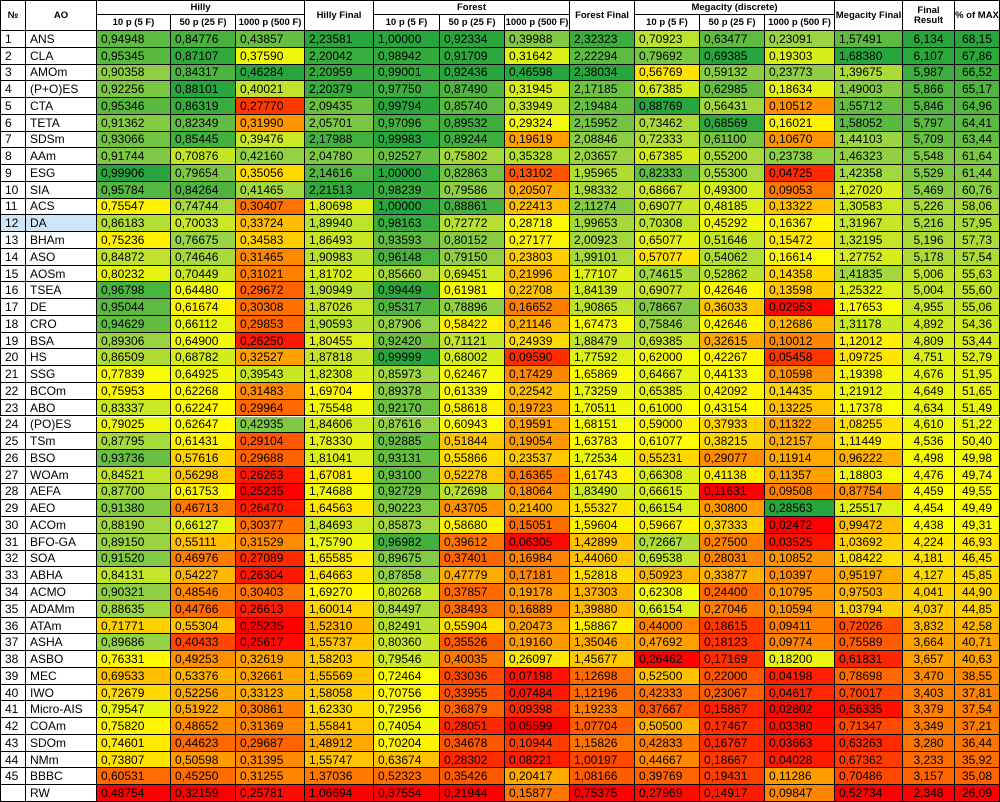  Describe the element at coordinates (339, 56) in the screenshot. I see `value-cell: 2,20042` at that location.